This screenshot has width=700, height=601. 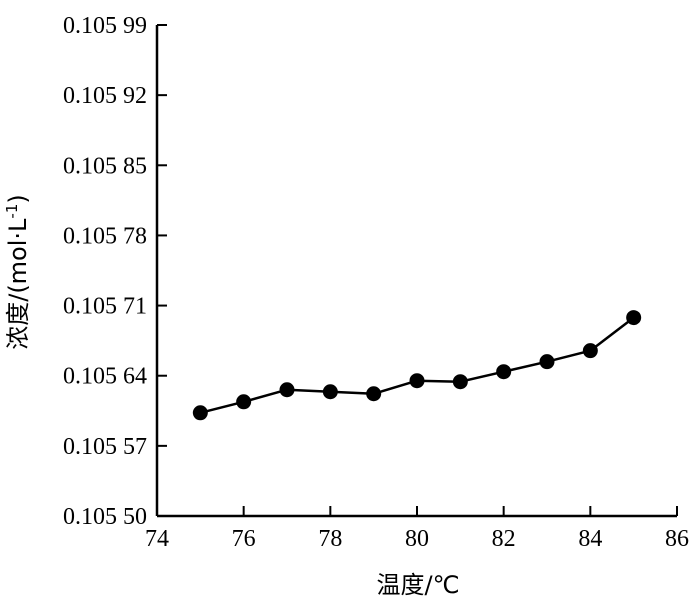 I want to click on plot-series, so click(x=417, y=365).